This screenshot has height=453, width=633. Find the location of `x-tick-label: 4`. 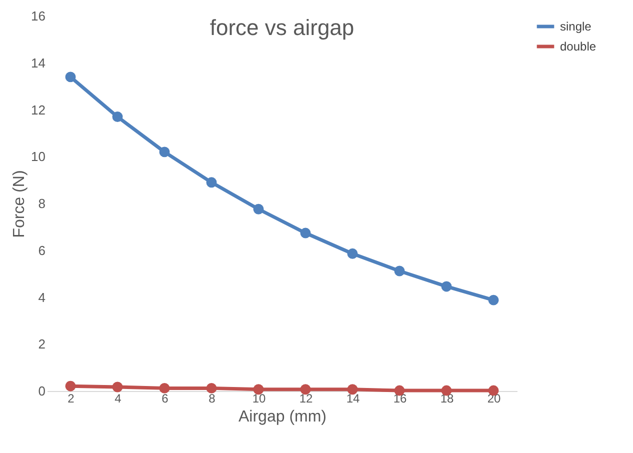

x-tick-label: 4 is located at coordinates (118, 399).